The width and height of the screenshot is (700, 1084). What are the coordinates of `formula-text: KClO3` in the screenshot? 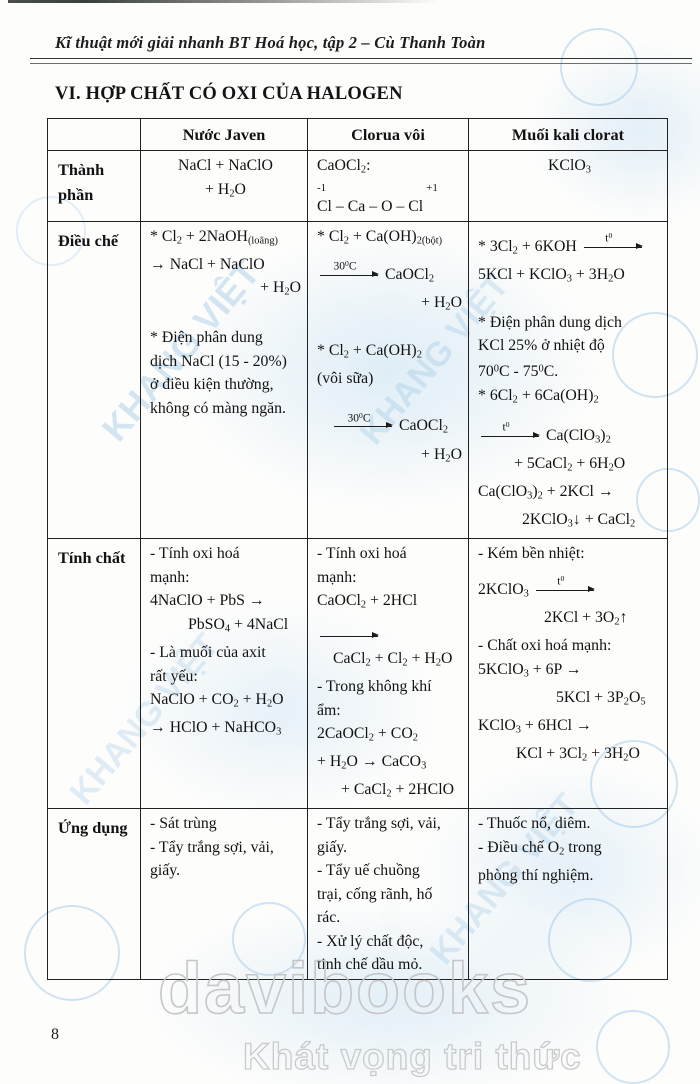 It's located at (569, 166).